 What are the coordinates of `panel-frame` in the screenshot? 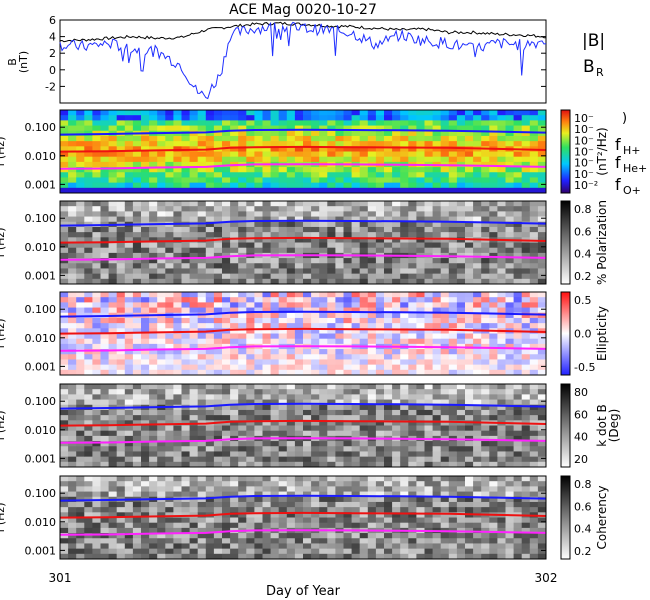 It's located at (303, 425).